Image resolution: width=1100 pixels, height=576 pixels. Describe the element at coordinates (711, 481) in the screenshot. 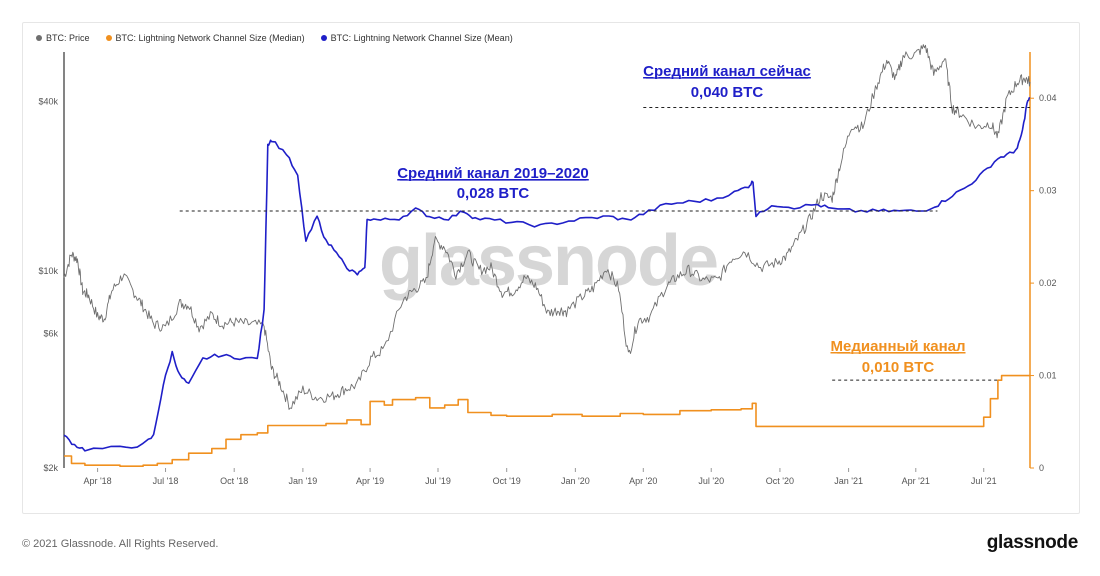

I see `x-tick-label: Jul '20` at that location.